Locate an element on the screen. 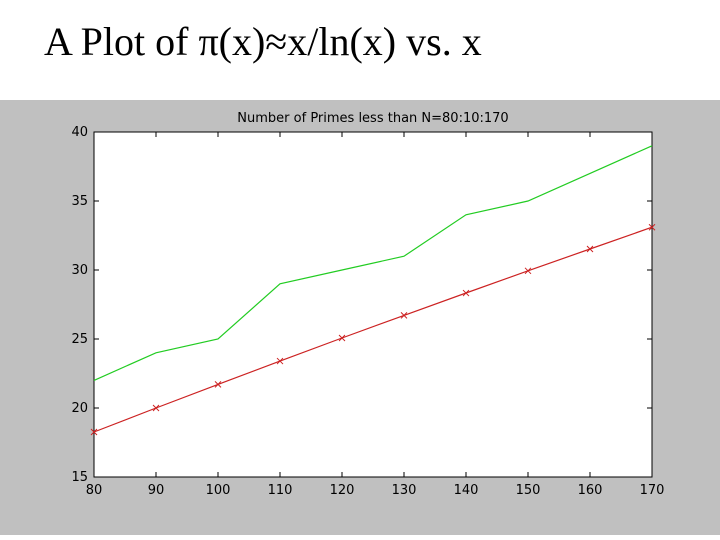 The image size is (720, 540). x-tick-label: 130 is located at coordinates (404, 490).